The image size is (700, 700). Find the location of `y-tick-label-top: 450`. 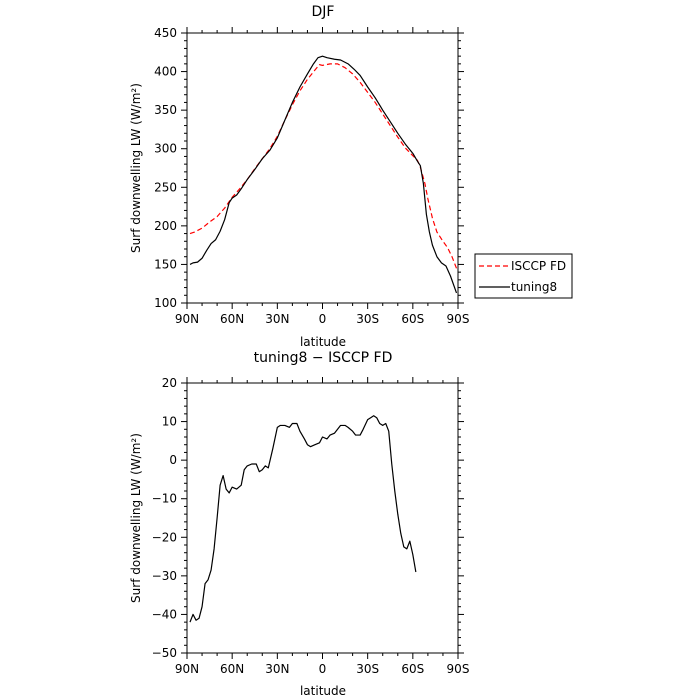

y-tick-label-top: 450 is located at coordinates (165, 33).